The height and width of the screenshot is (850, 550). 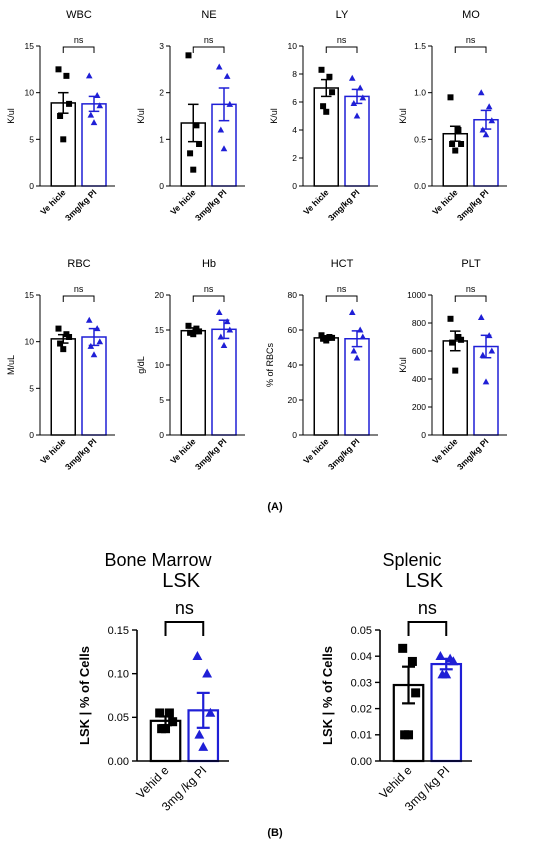 What do you see at coordinates (403, 116) in the screenshot?
I see `y-axis-label: K/ul` at bounding box center [403, 116].